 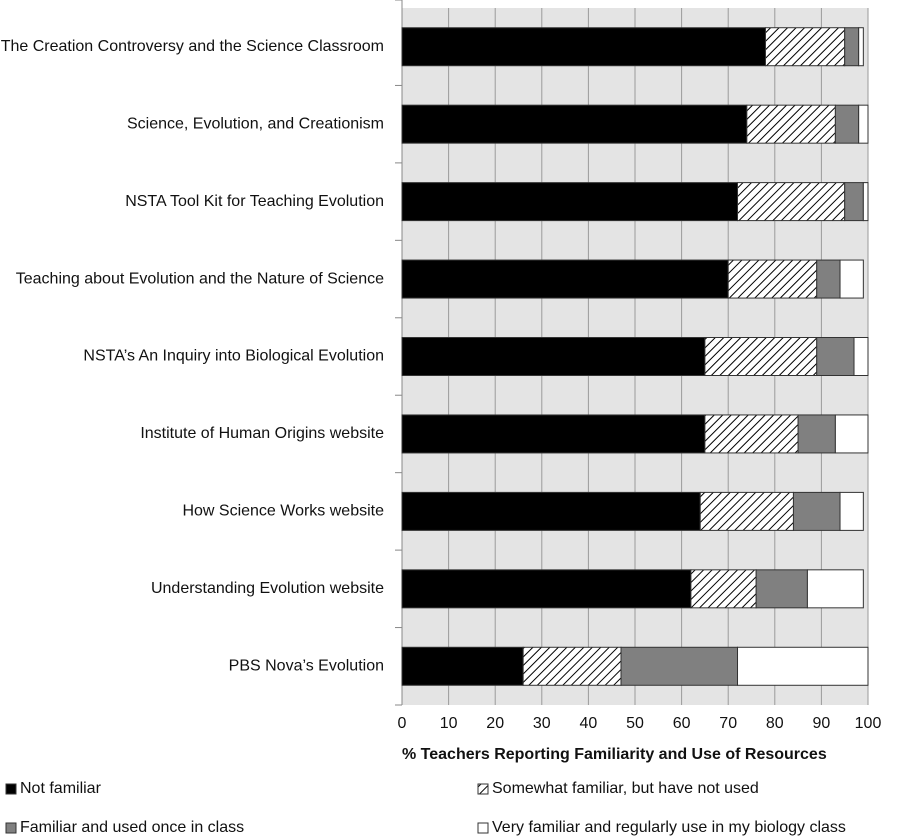 I want to click on x-tick-label: 90, so click(x=822, y=723).